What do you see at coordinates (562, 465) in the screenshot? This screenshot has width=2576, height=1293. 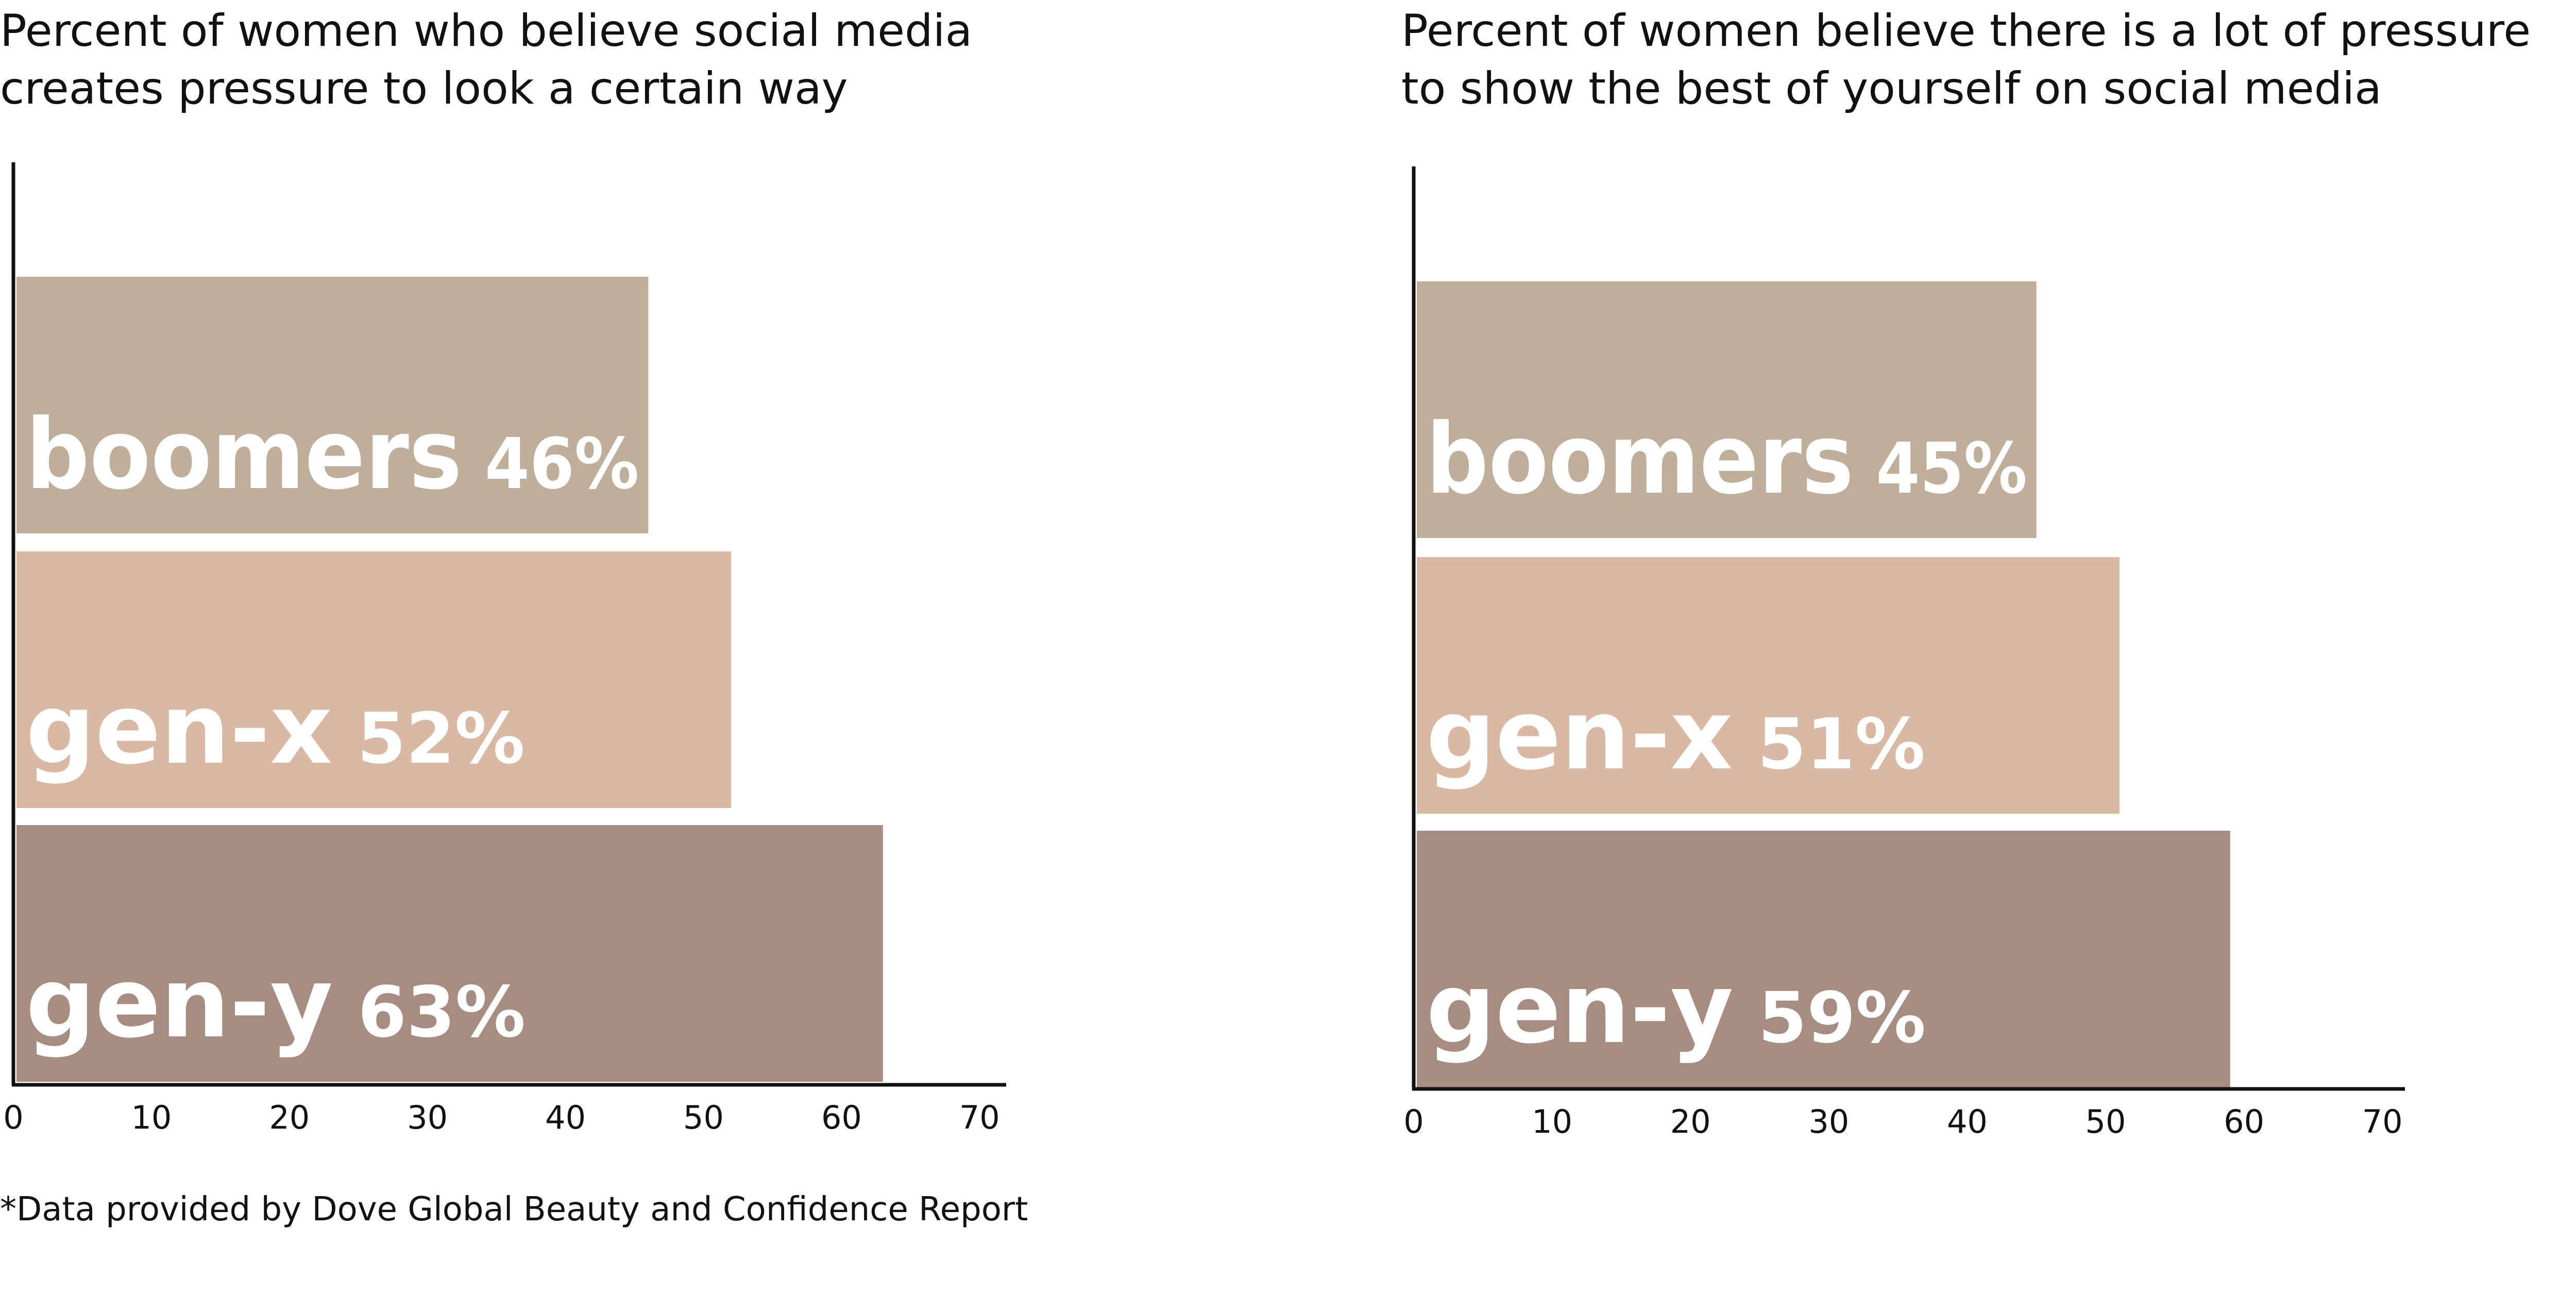 I see `value-label: 46%` at bounding box center [562, 465].